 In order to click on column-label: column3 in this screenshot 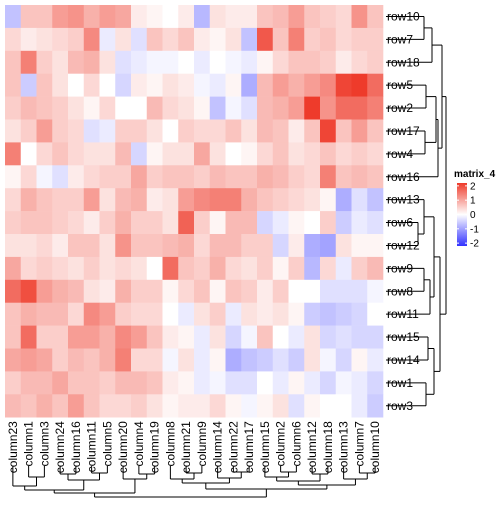, I will do `click(44, 444)`.